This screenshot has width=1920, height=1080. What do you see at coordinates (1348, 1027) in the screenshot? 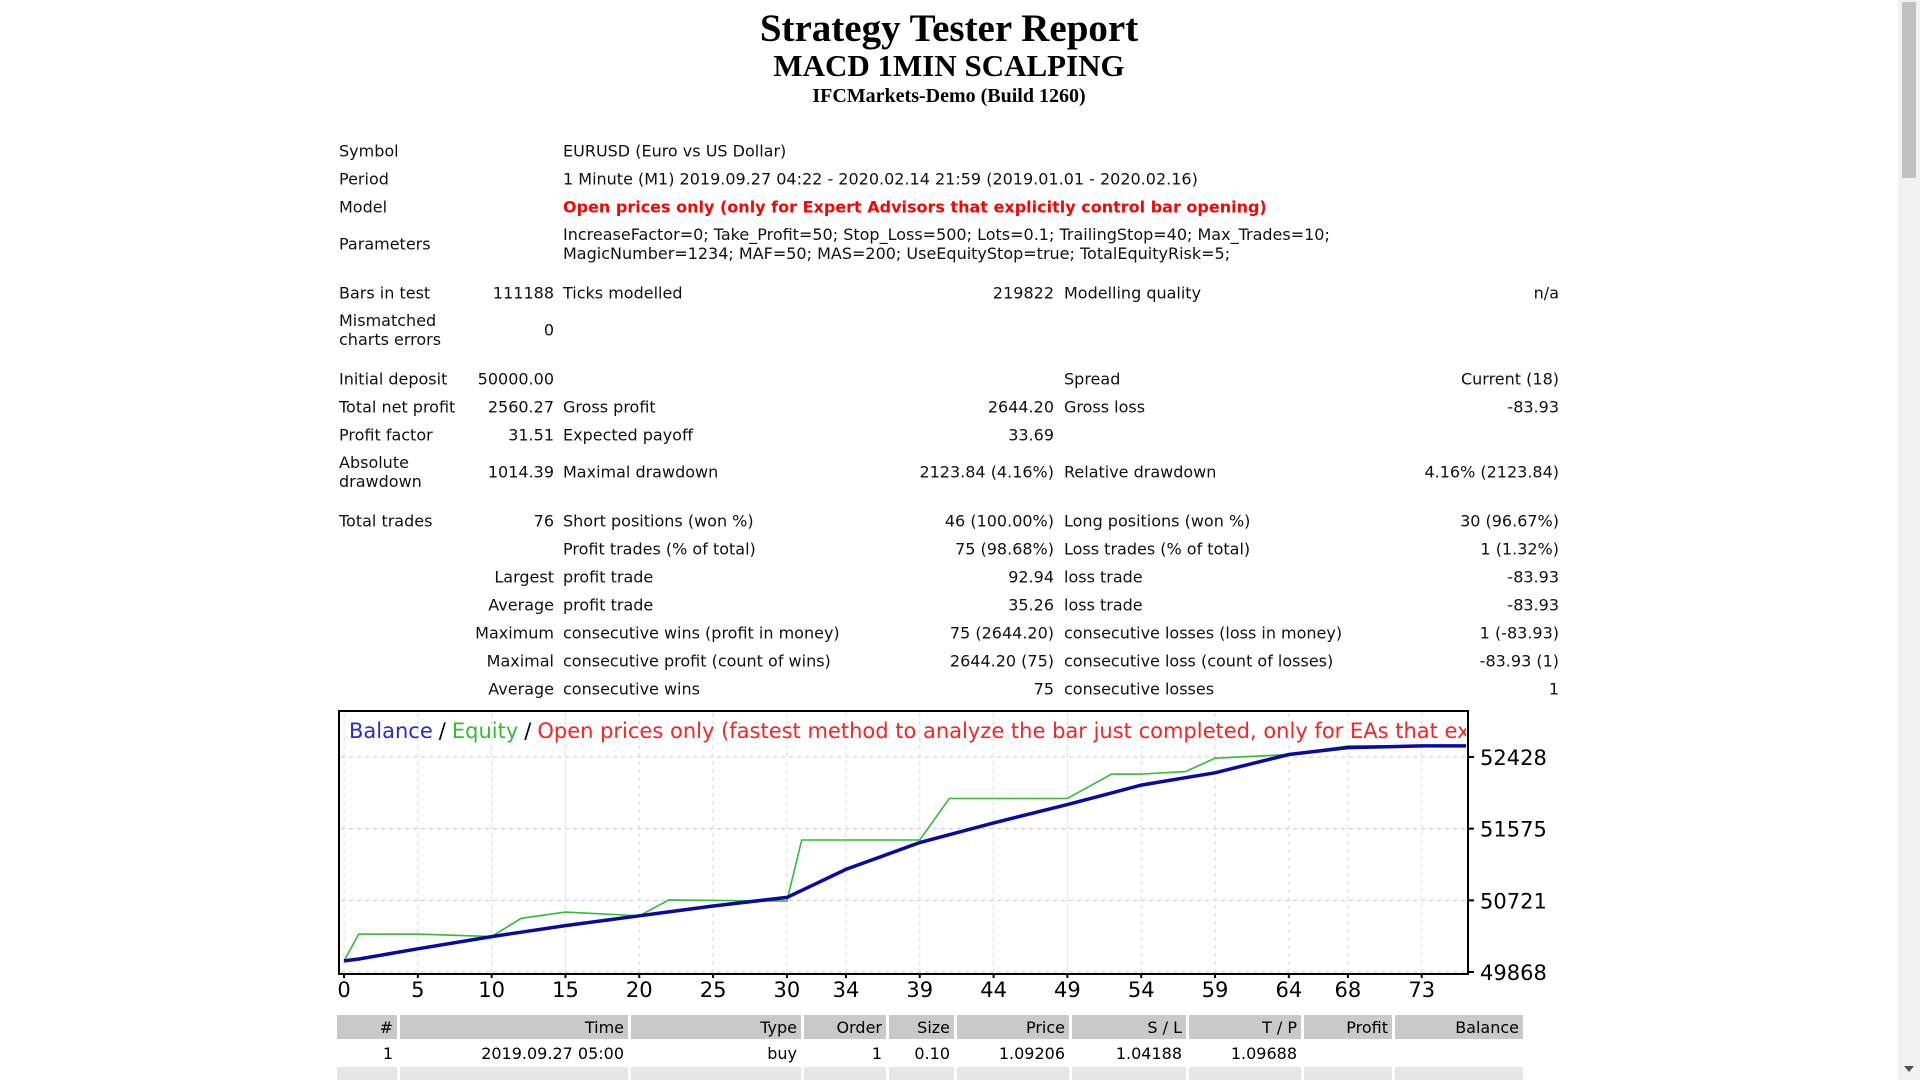
I see `column-header: Profit` at bounding box center [1348, 1027].